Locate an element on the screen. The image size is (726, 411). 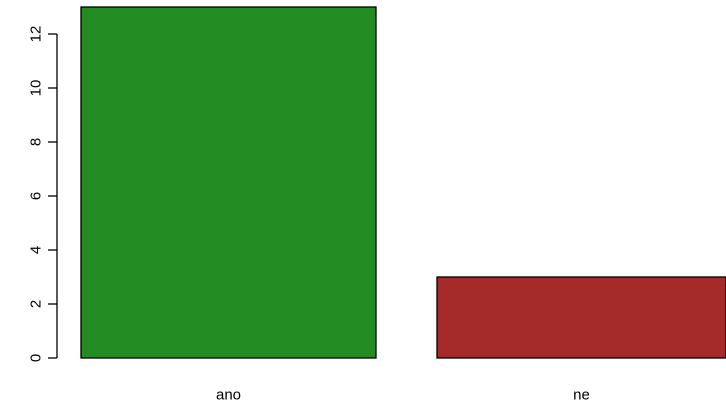
y-axis: 0 2 4 6 8 10 12 is located at coordinates (43, 194).